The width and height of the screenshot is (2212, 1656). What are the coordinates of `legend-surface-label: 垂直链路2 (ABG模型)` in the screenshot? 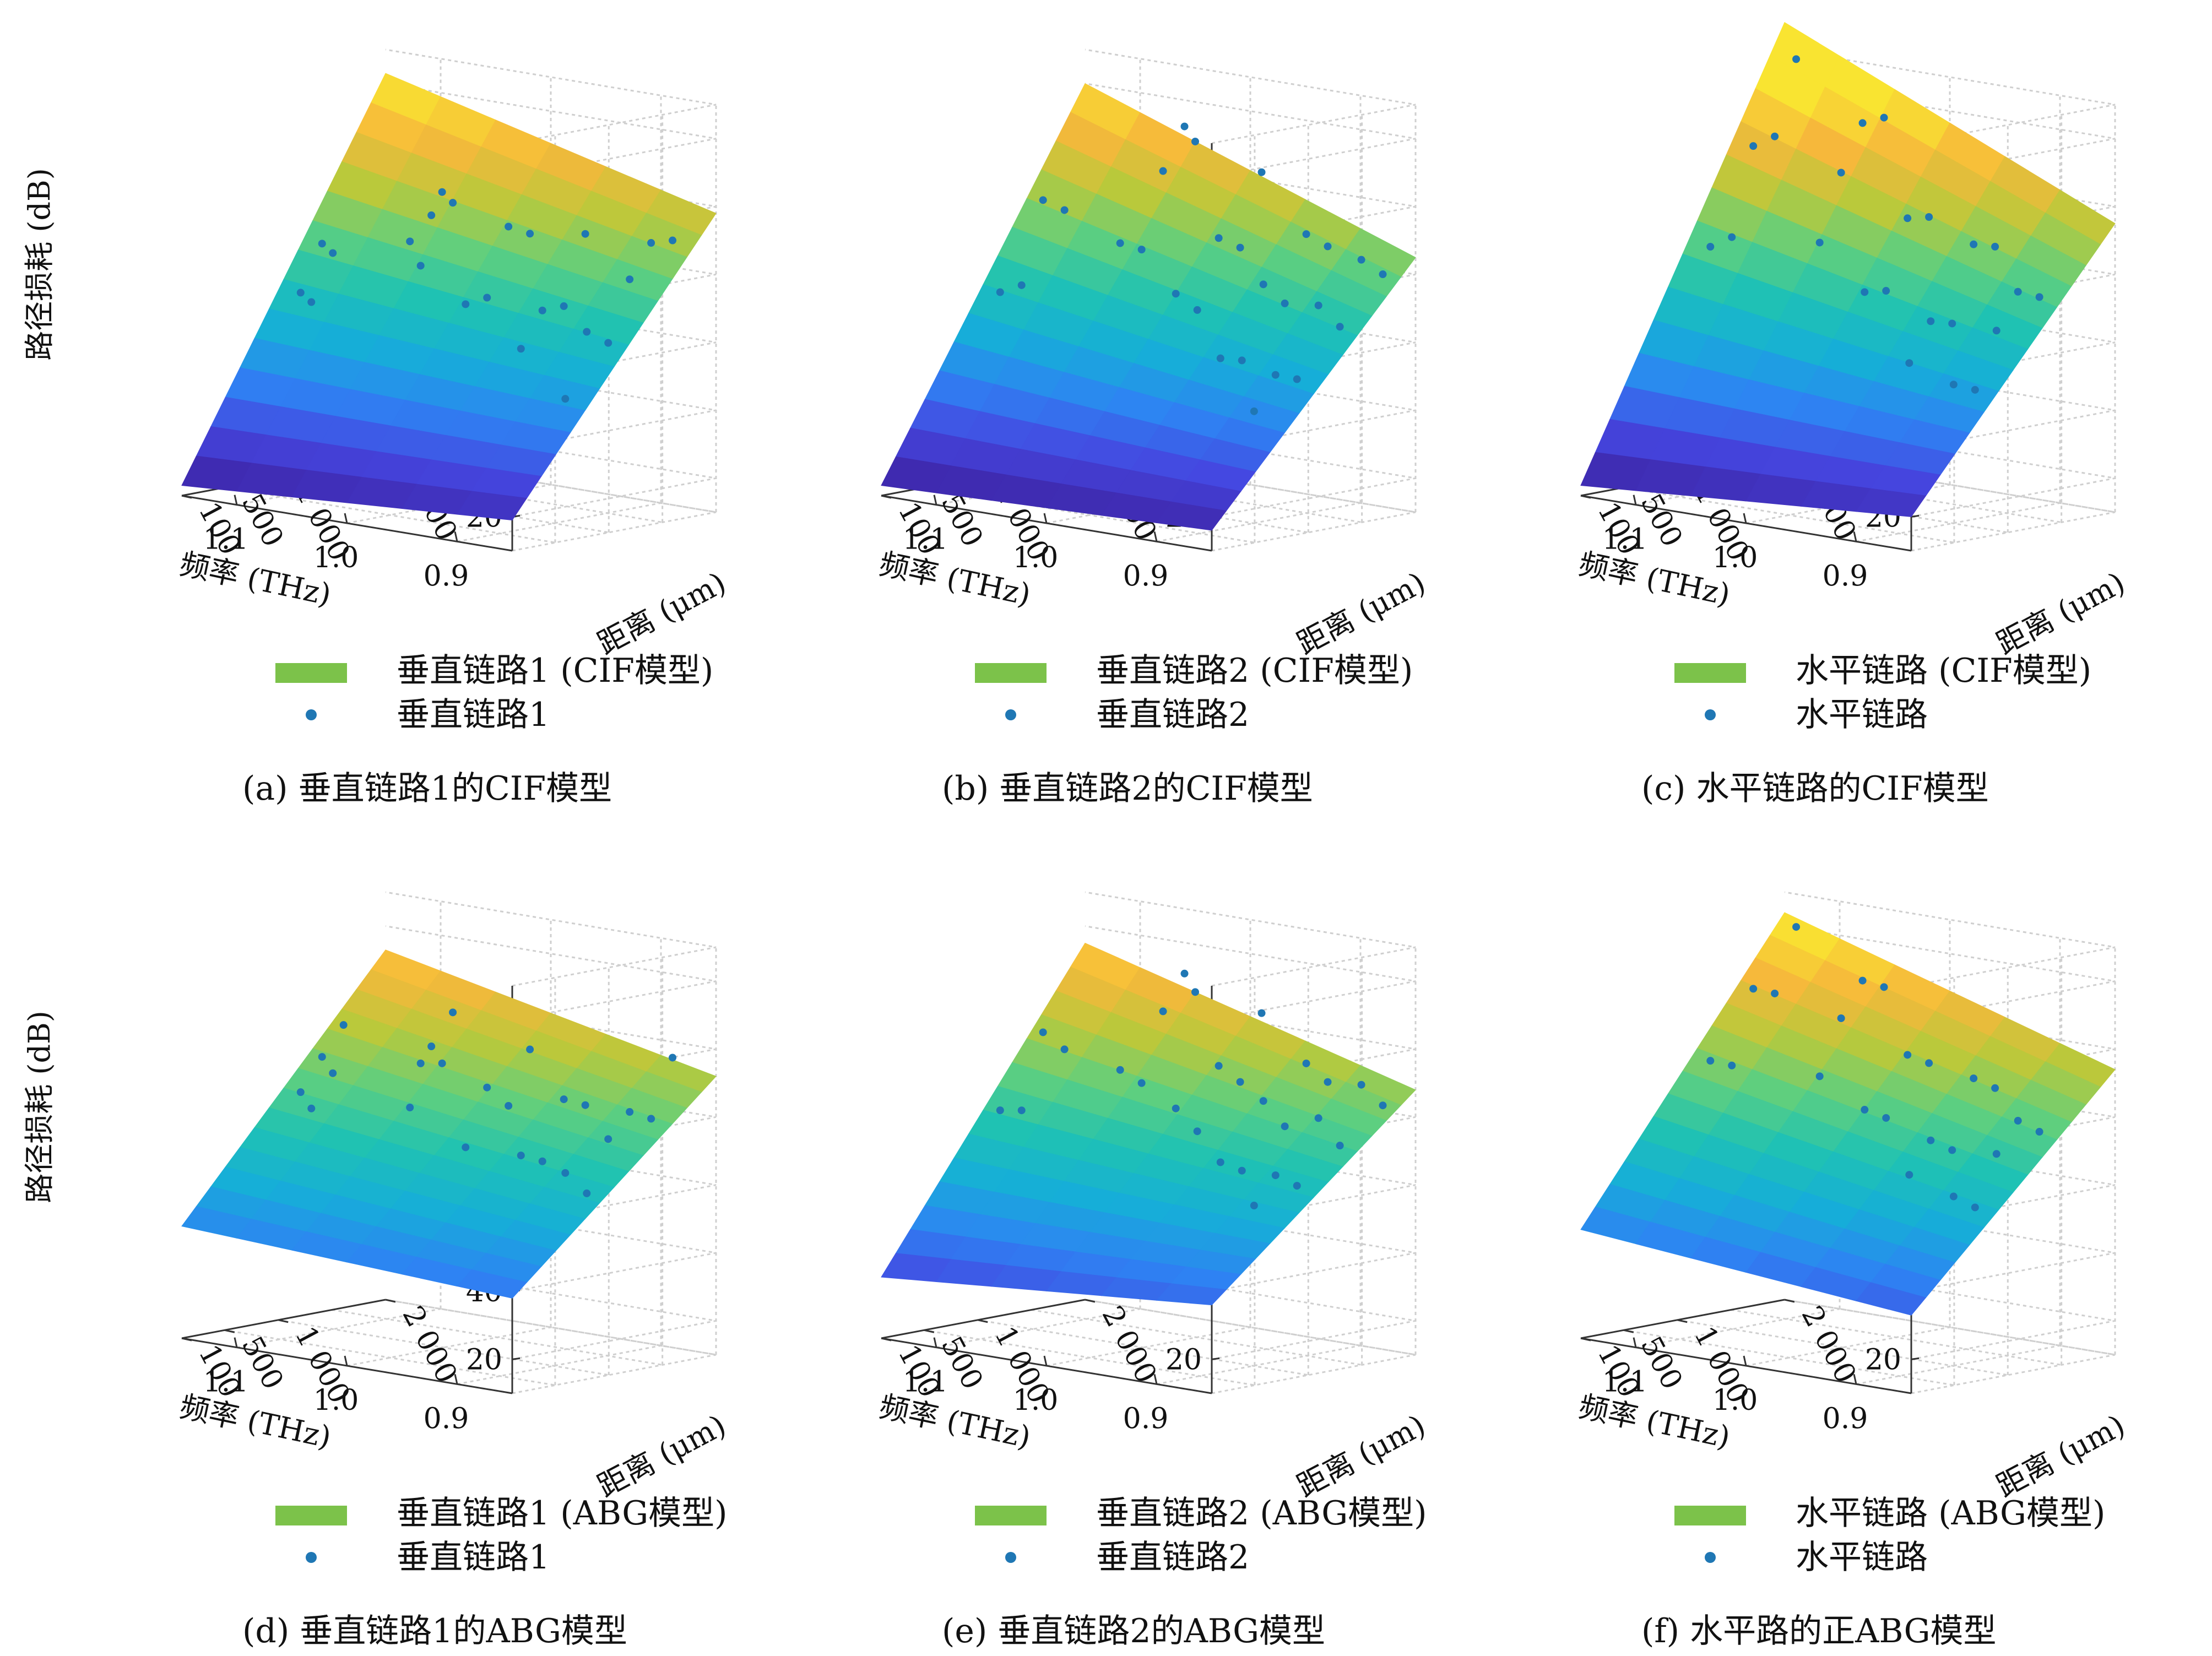 It's located at (1261, 1513).